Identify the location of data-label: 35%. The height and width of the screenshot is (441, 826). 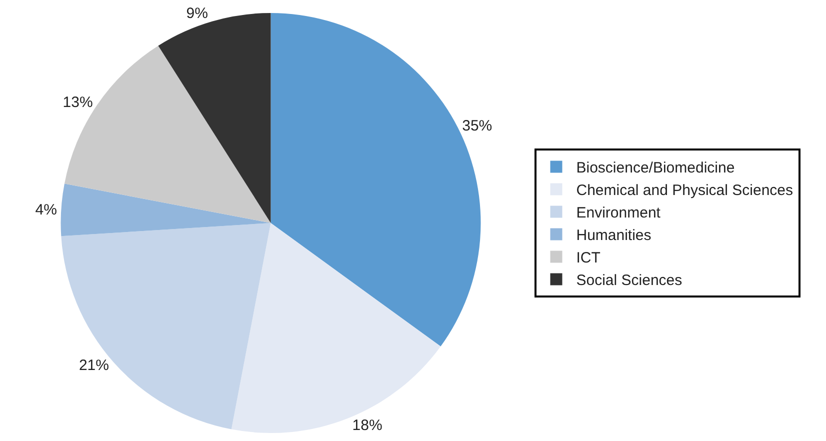
(477, 125).